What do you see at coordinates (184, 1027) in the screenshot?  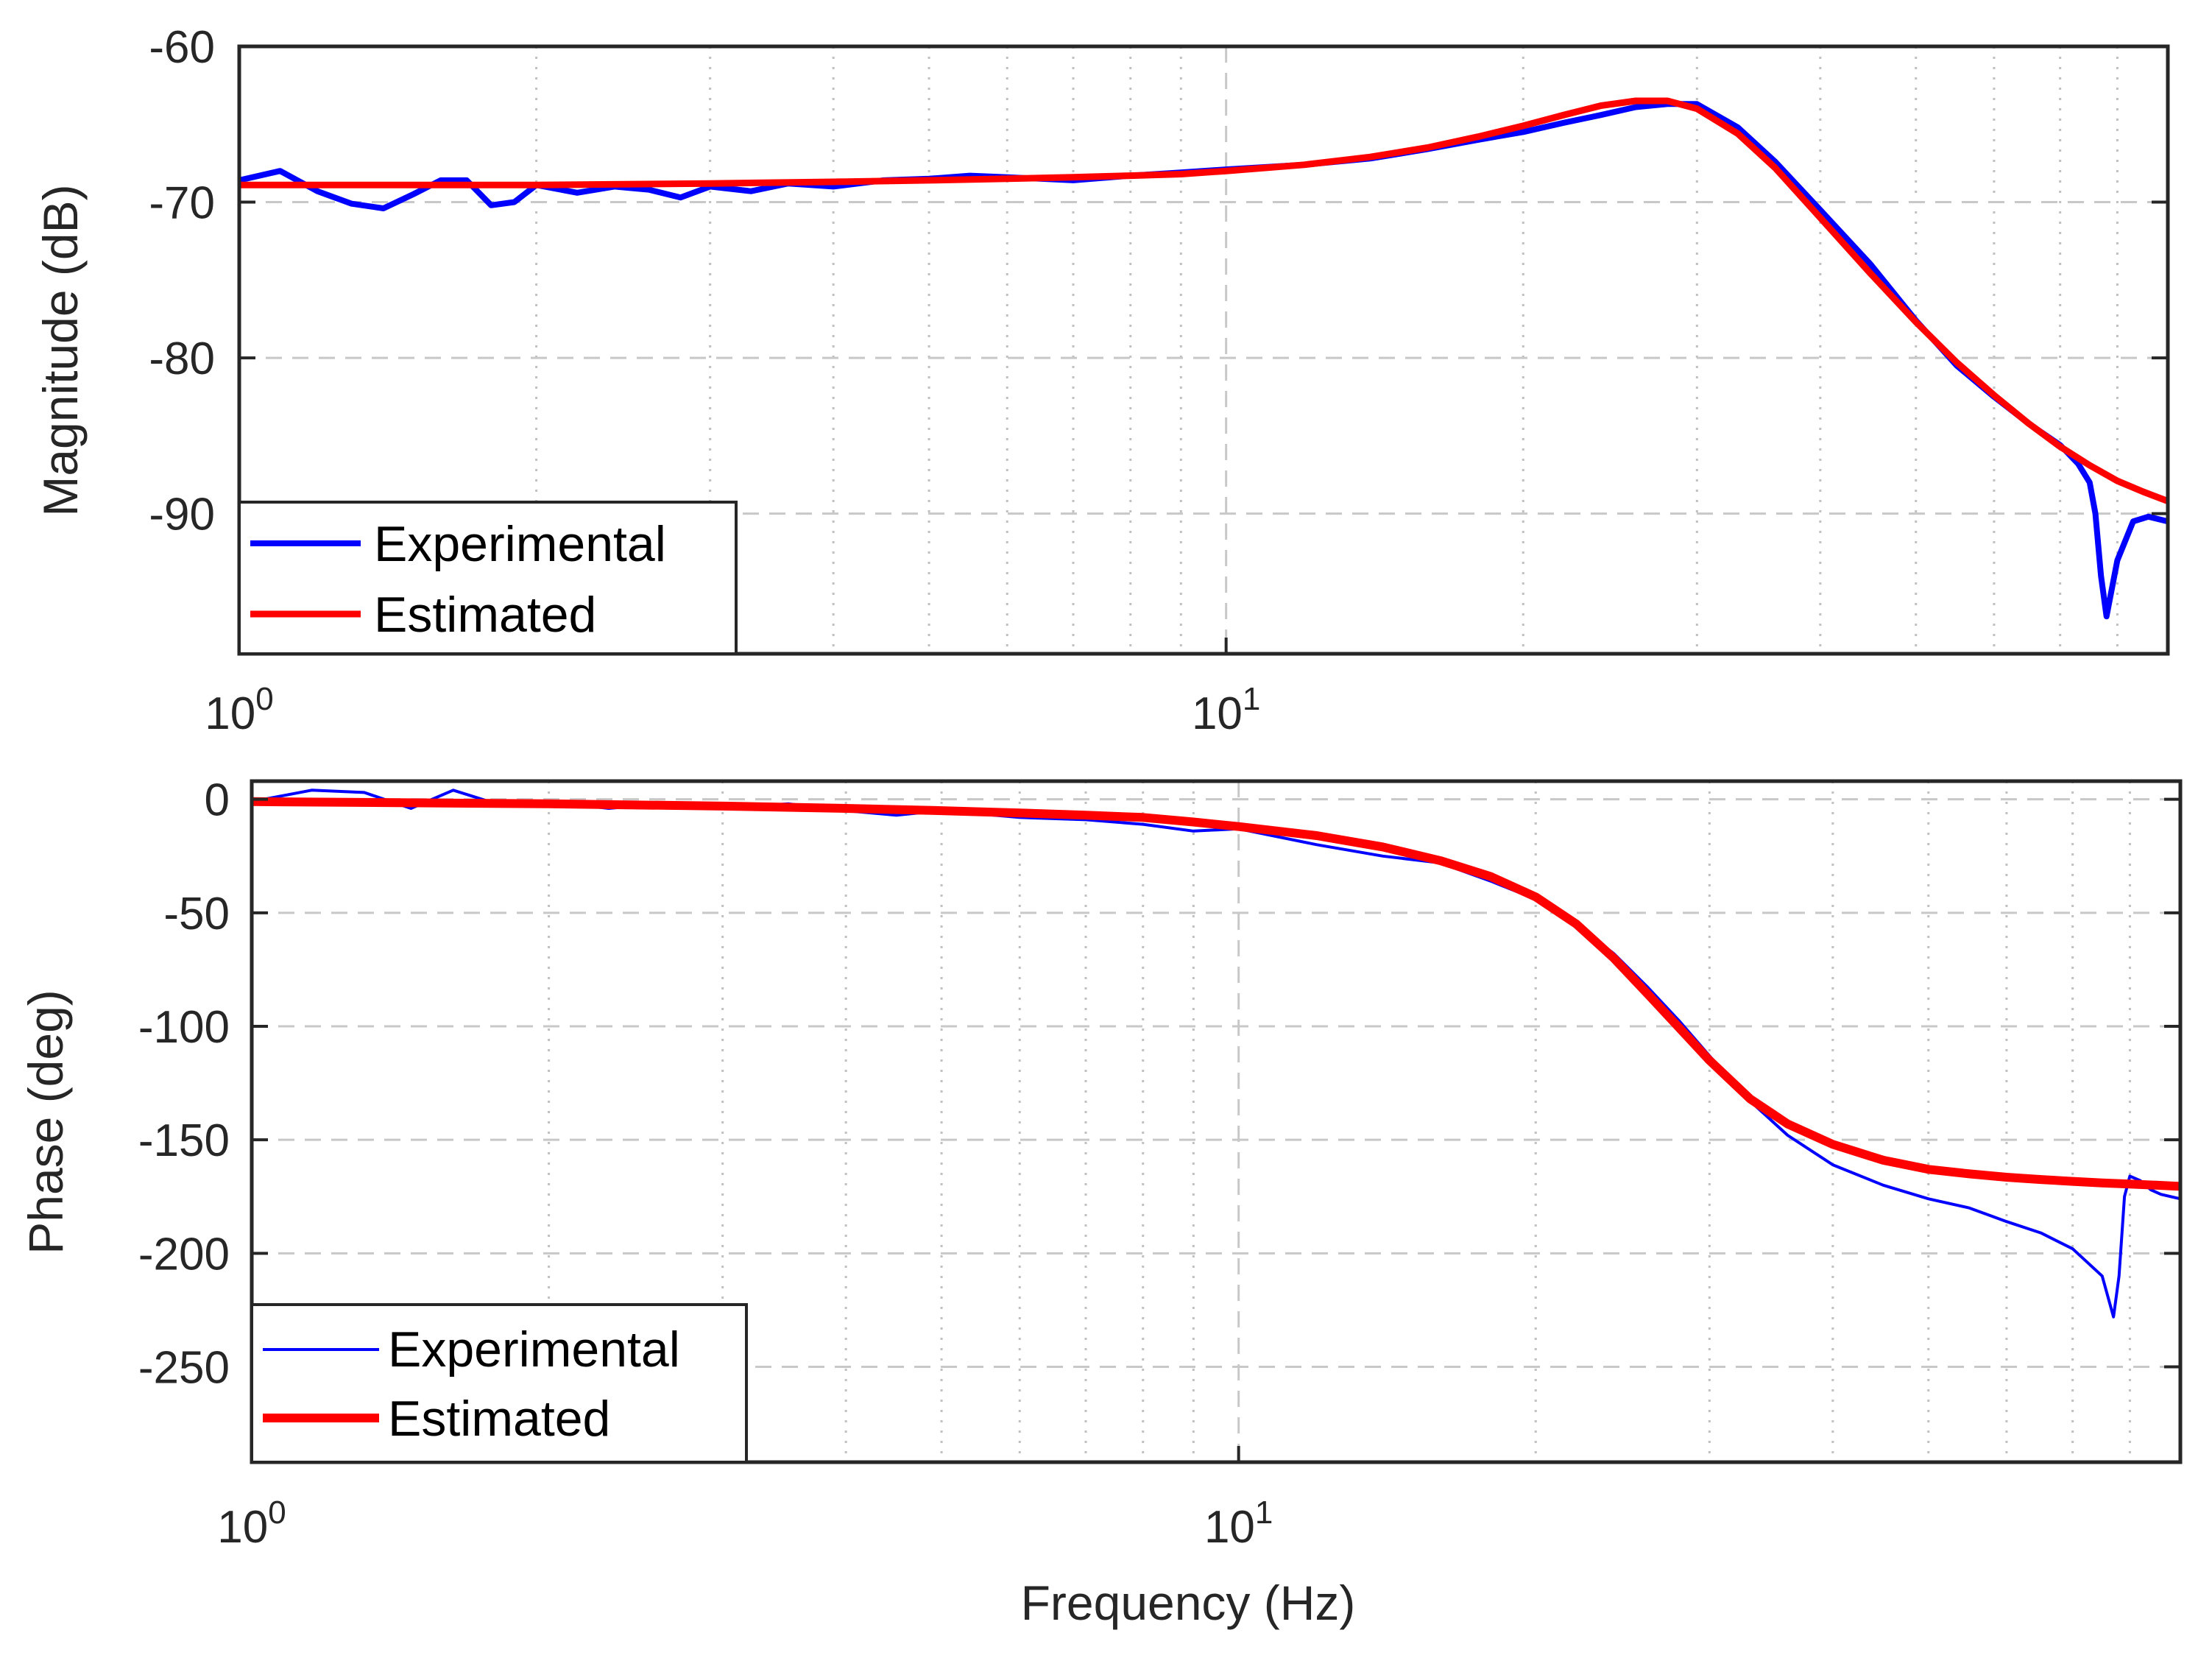 I see `y-tick-label: -100` at bounding box center [184, 1027].